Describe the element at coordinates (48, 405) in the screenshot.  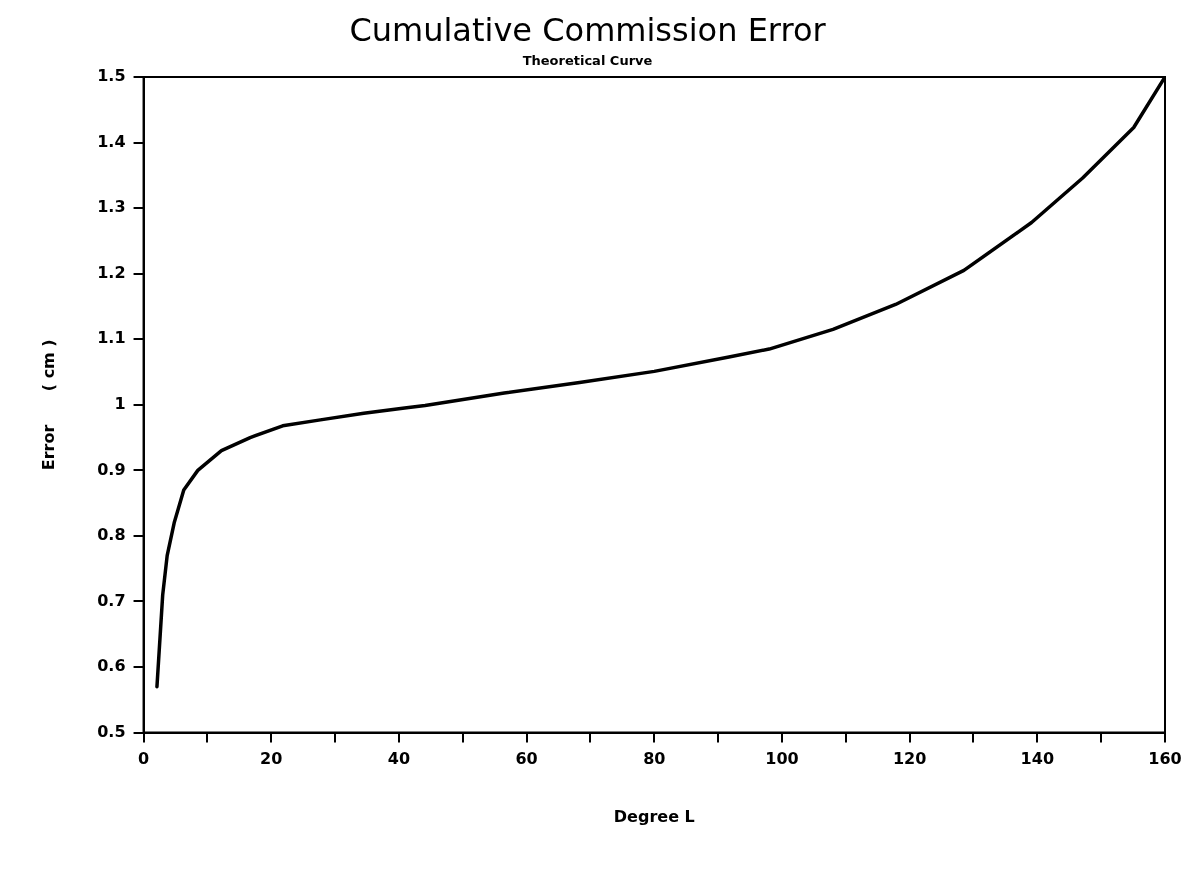
I see `y-axis-title: Error ( cm )` at that location.